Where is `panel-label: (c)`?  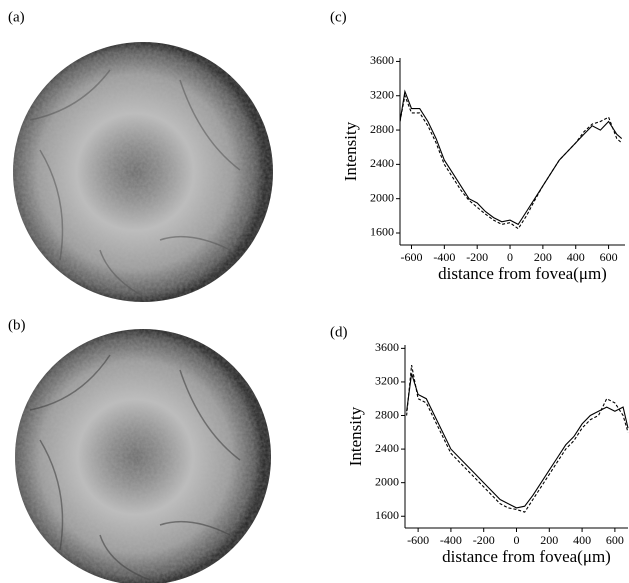
panel-label: (c) is located at coordinates (338, 17).